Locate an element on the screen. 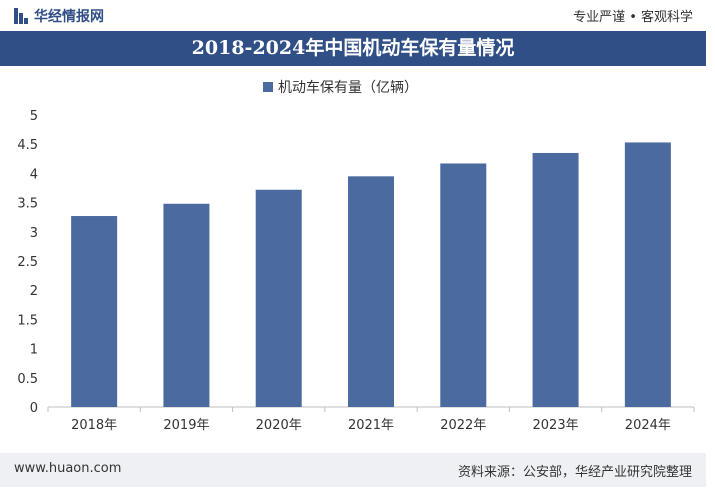  x-tick-label: 2019年 is located at coordinates (186, 425).